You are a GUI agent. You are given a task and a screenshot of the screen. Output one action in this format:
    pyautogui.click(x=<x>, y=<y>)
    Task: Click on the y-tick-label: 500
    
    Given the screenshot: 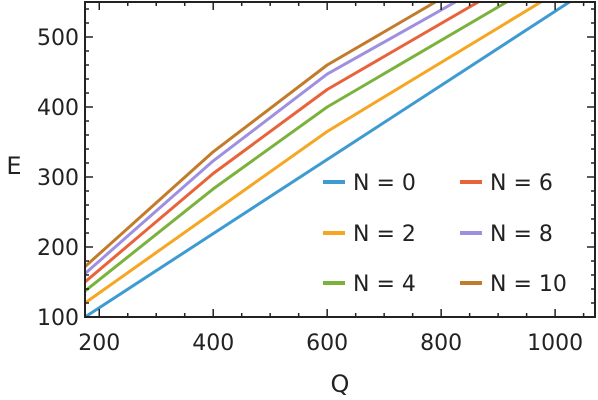 What is the action you would take?
    pyautogui.click(x=58, y=38)
    